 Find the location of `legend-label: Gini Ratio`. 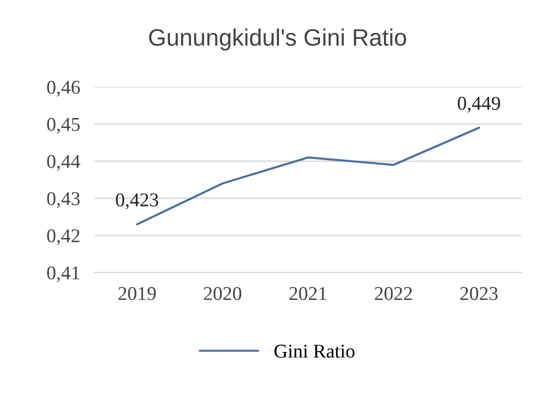

legend-label: Gini Ratio is located at coordinates (314, 351).